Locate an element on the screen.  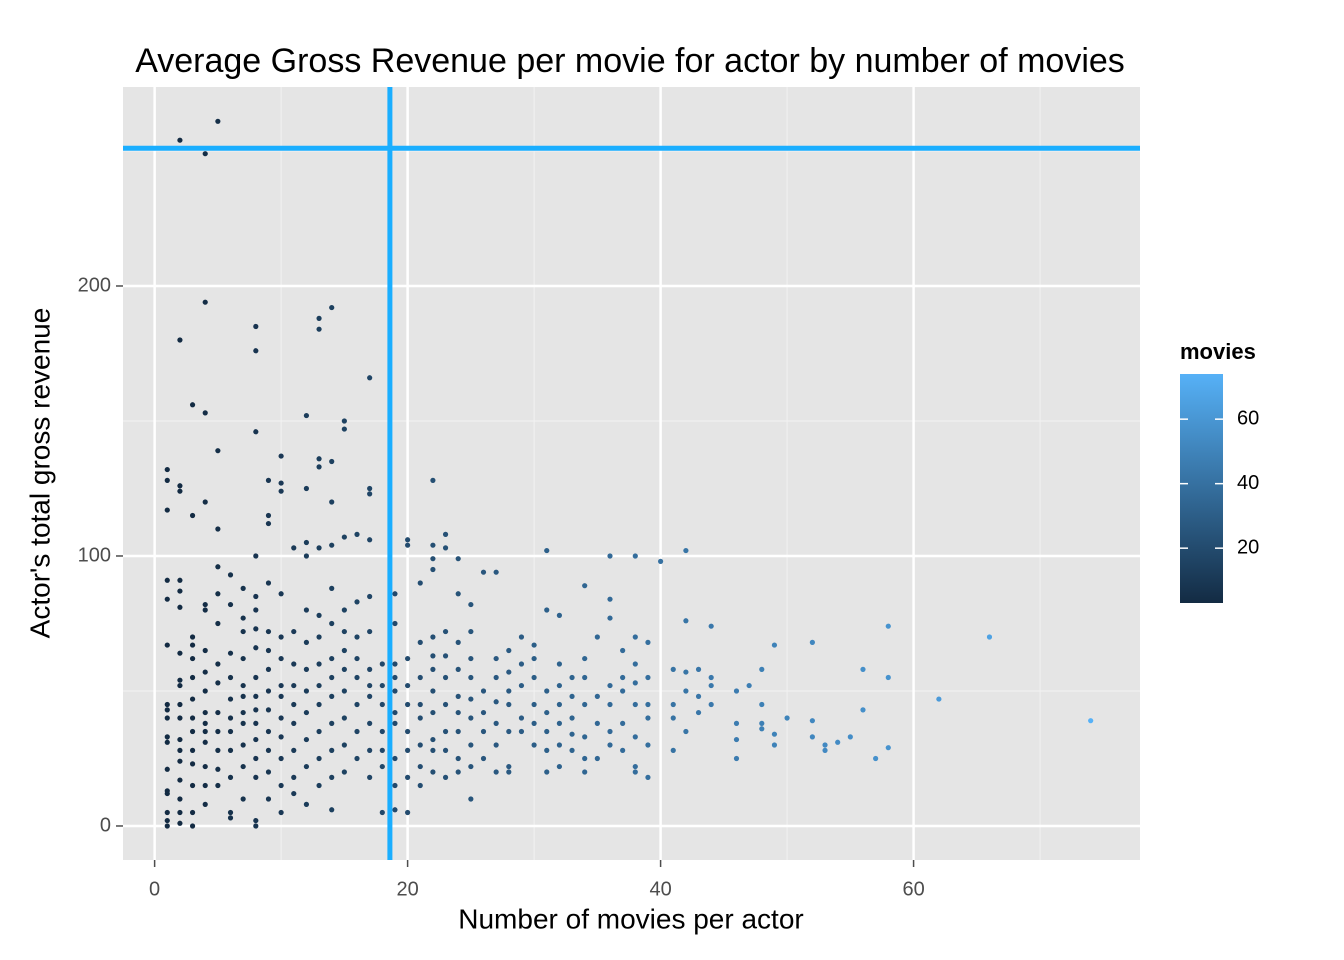
x-axis-title: Number of movies per actor is located at coordinates (630, 918).